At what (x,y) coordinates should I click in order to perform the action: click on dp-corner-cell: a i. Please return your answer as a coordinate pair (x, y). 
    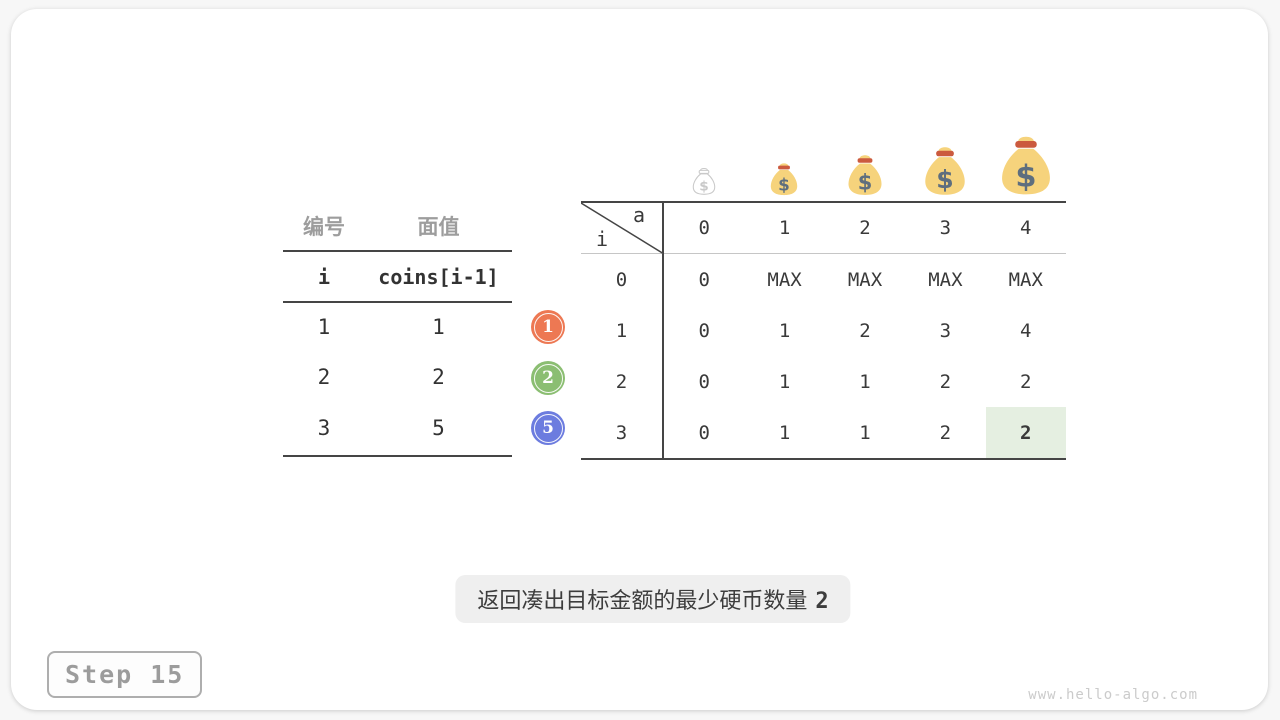
    Looking at the image, I should click on (622, 228).